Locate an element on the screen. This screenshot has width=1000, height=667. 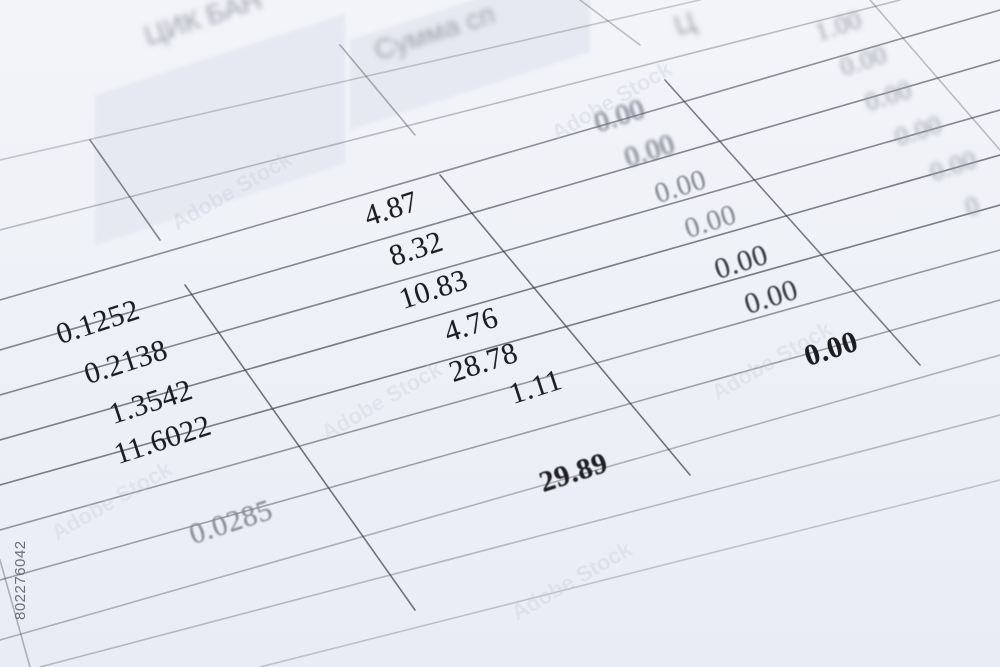
stock-id-label: 802276042 is located at coordinates (20, 580).